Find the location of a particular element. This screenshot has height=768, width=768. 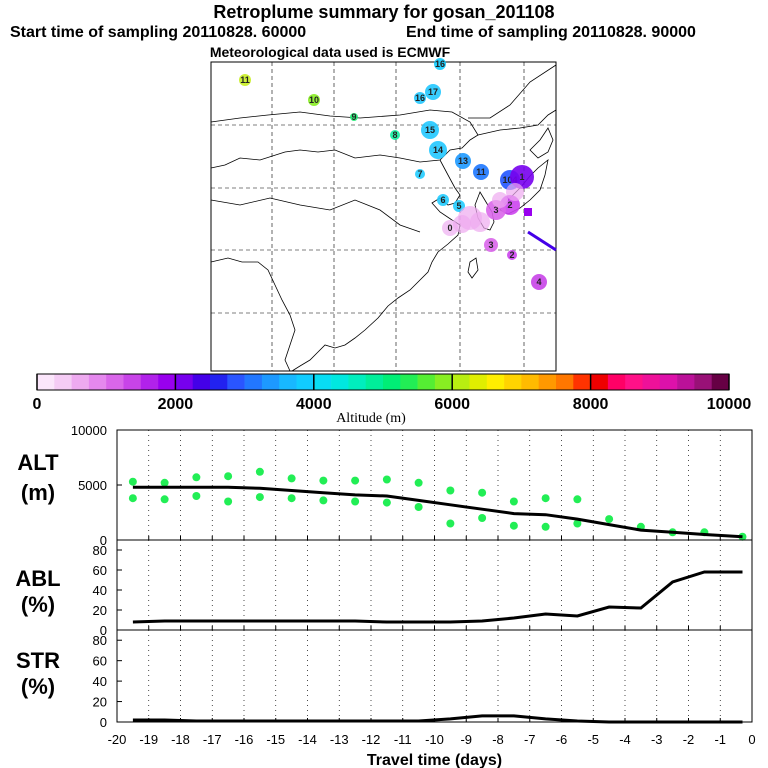

x-tick-label: -16 is located at coordinates (244, 739).